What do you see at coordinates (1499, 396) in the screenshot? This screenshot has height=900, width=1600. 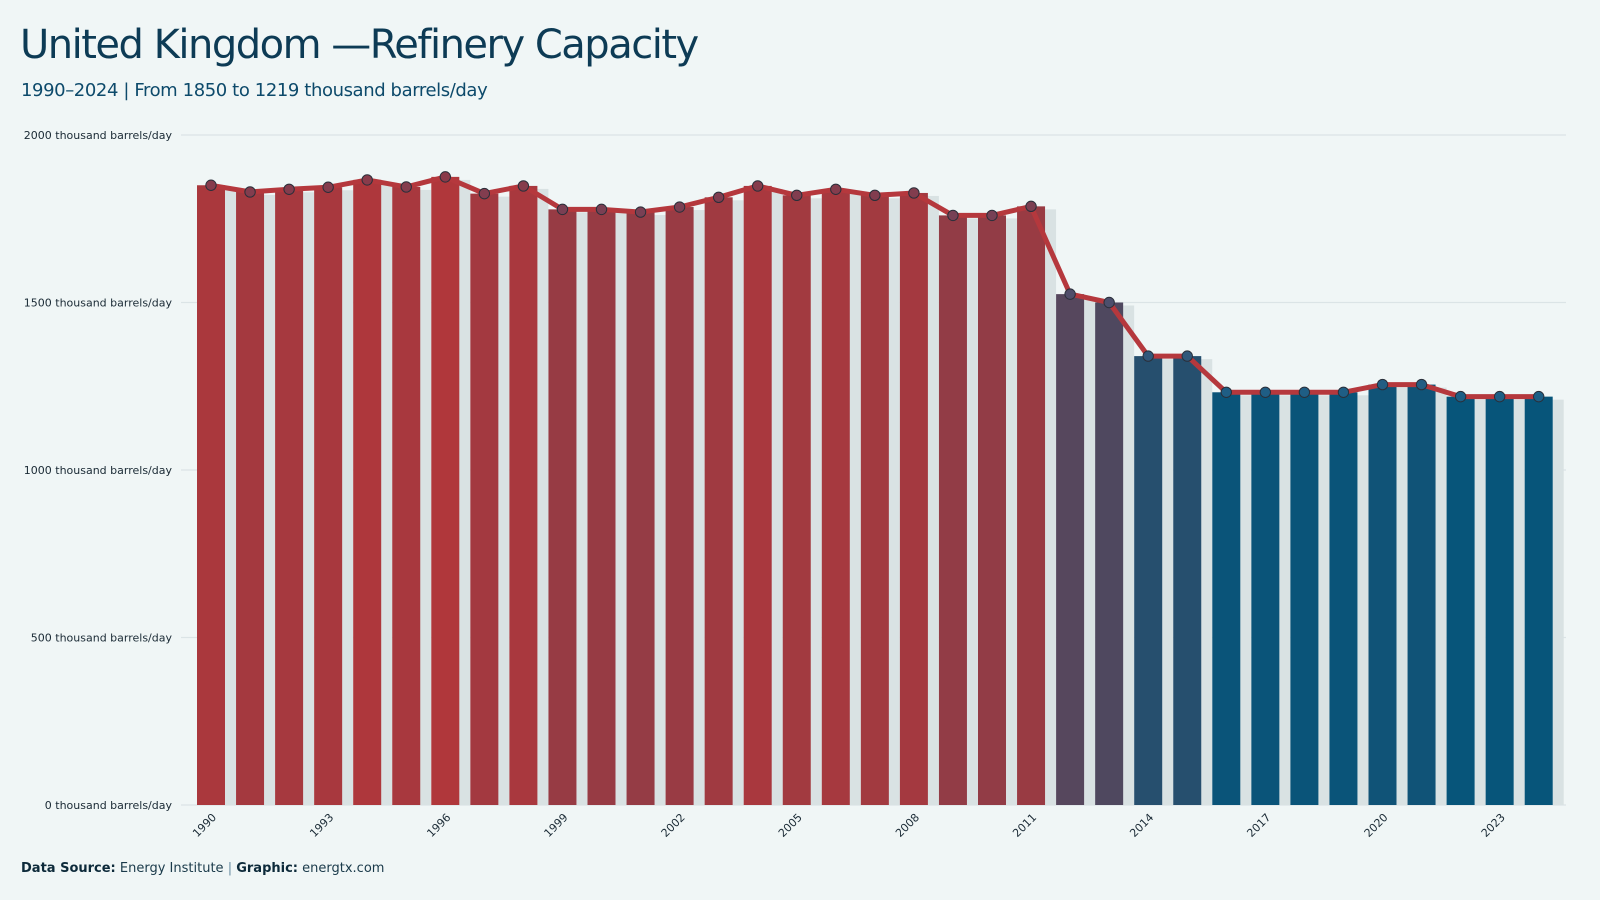 I see `data-point-2023` at bounding box center [1499, 396].